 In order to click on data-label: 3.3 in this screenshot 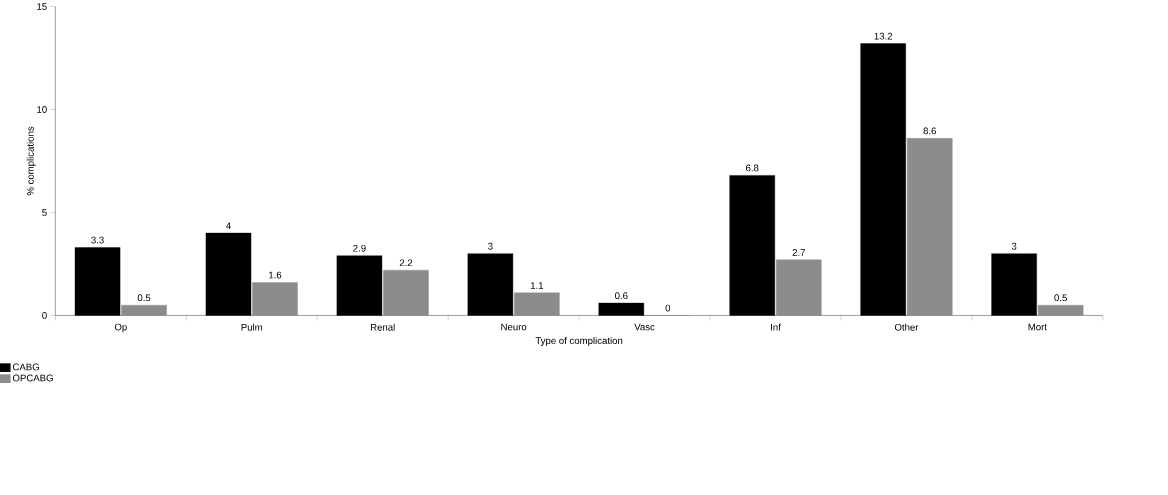, I will do `click(97, 240)`.